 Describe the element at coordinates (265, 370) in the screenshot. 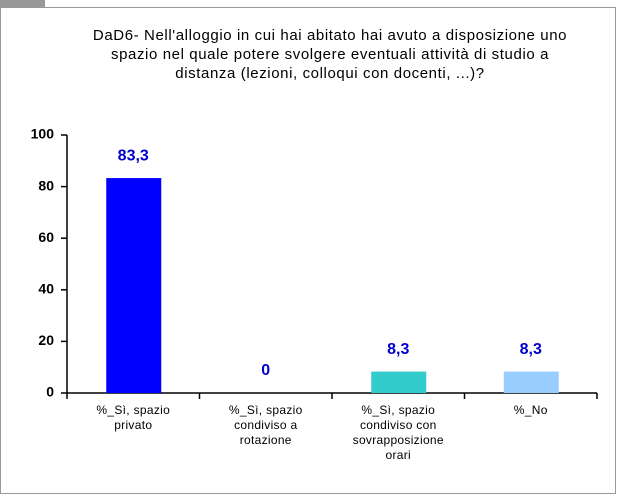

I see `value-label: 0` at that location.